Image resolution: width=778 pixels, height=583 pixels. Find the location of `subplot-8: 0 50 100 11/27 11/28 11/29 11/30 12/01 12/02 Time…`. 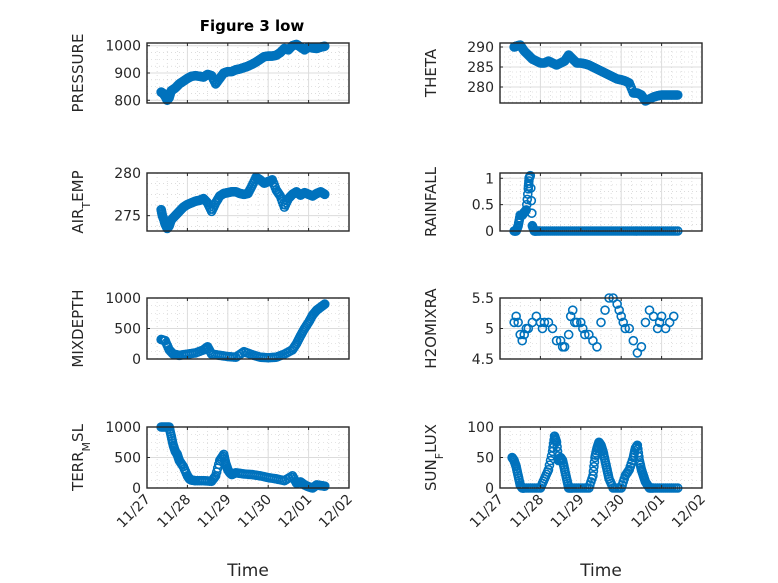

subplot-8: 0 50 100 11/27 11/28 11/29 11/30 12/01 12/02 Time… is located at coordinates (565, 500).